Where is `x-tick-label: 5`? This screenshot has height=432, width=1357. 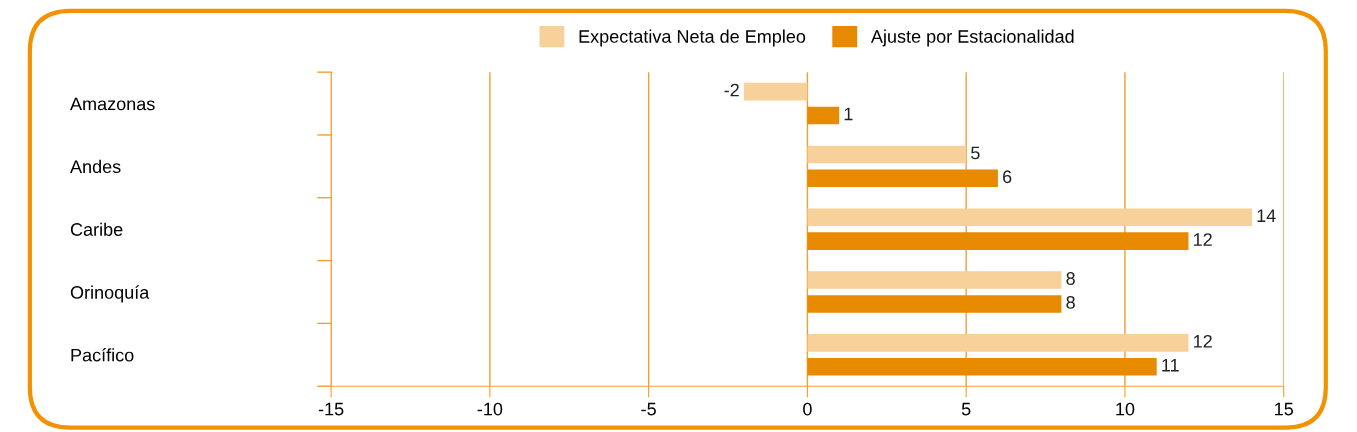 x-tick-label: 5 is located at coordinates (966, 409).